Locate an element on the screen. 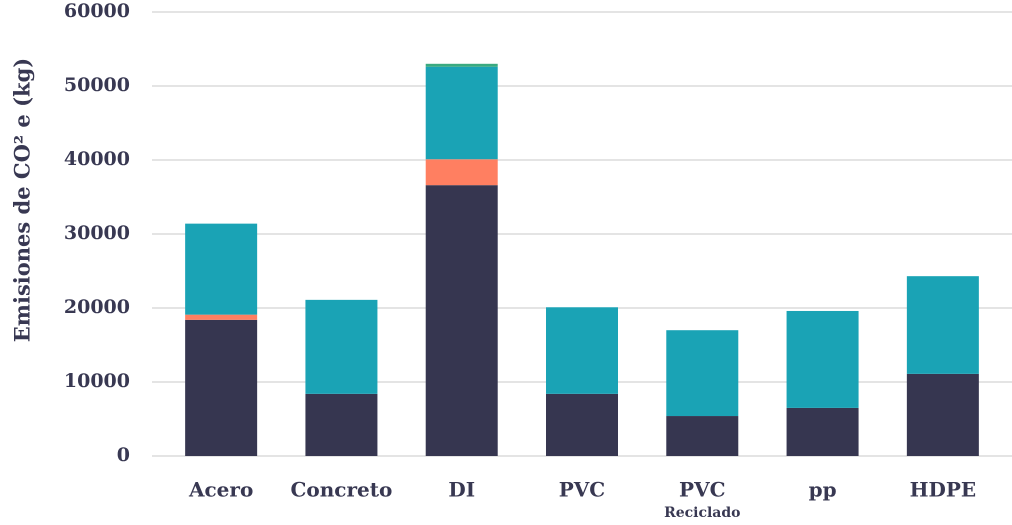  x-tick-label: HDPE is located at coordinates (943, 490).